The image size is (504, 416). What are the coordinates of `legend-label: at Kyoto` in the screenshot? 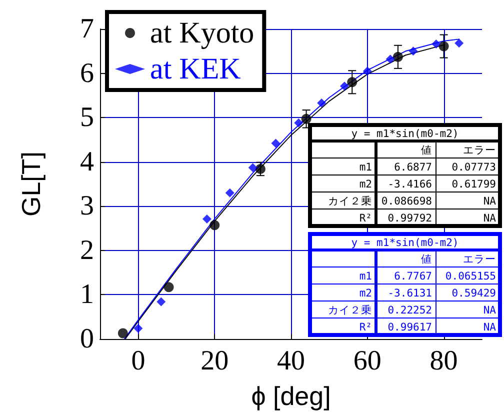 It's located at (202, 33).